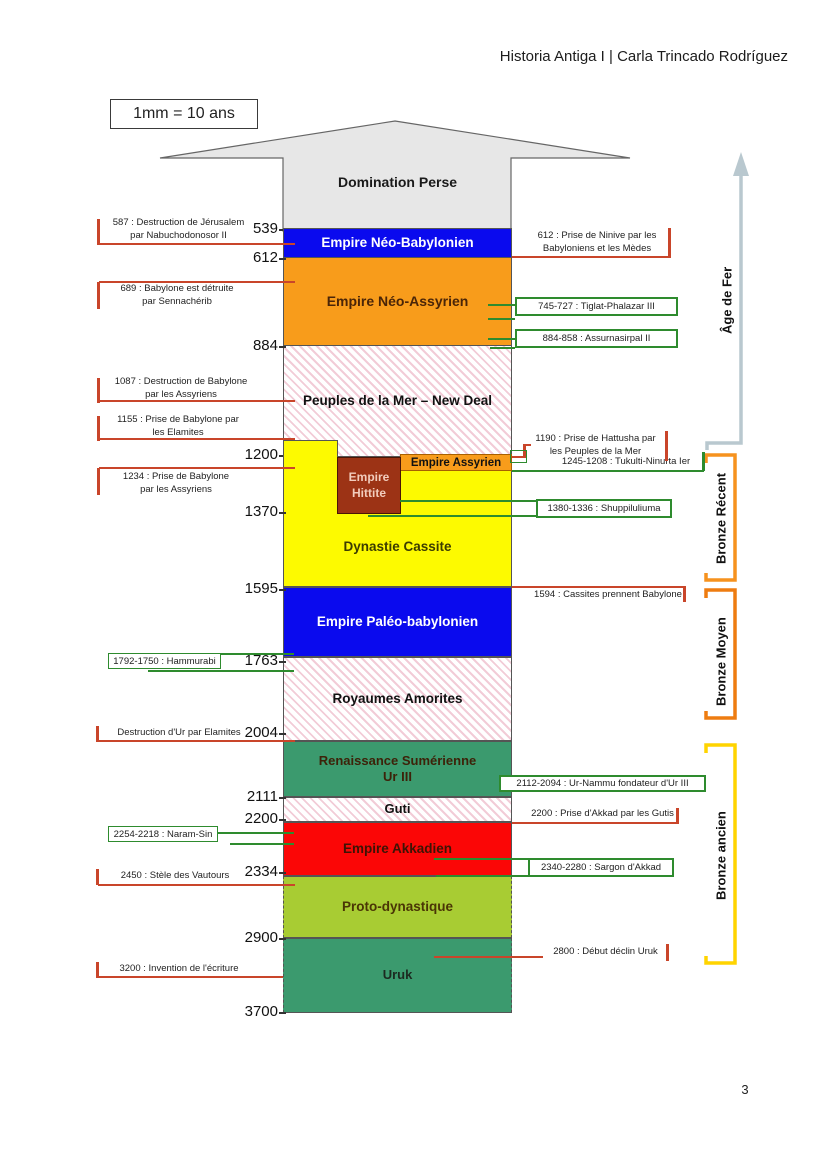 The width and height of the screenshot is (828, 1171). Describe the element at coordinates (604, 508) in the screenshot. I see `reign-annotation: 1380-1336 : Shuppiluliuma` at that location.